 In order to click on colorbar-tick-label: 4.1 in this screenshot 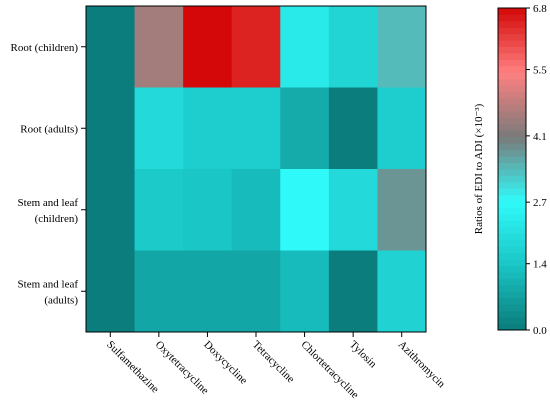, I will do `click(540, 137)`.